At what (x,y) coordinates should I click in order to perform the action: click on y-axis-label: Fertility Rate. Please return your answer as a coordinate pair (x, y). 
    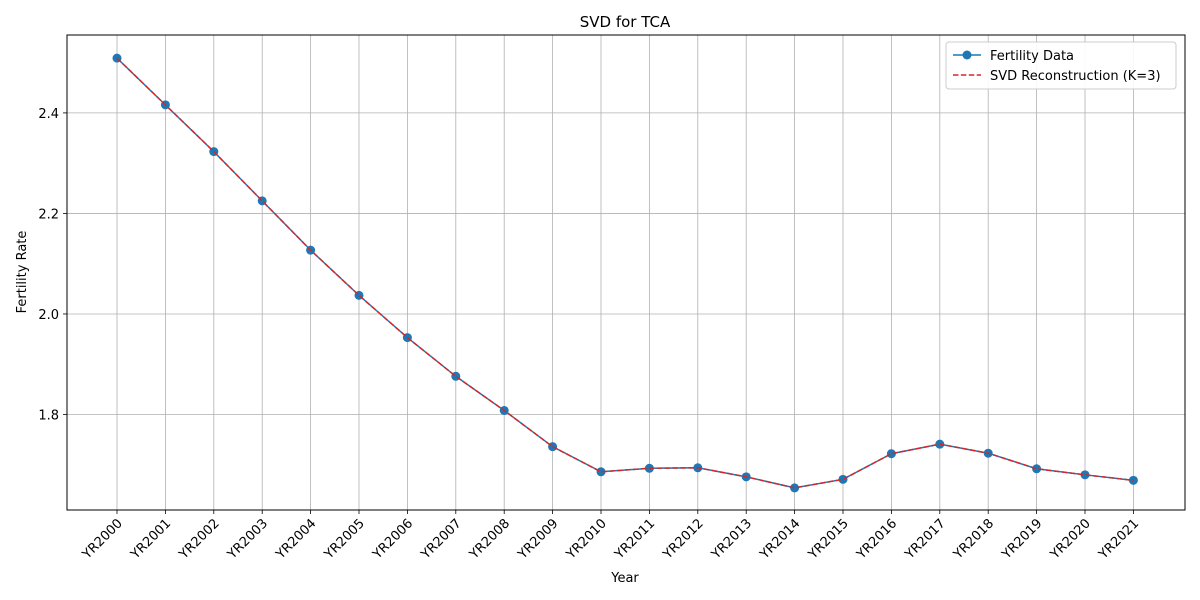
    Looking at the image, I should click on (22, 272).